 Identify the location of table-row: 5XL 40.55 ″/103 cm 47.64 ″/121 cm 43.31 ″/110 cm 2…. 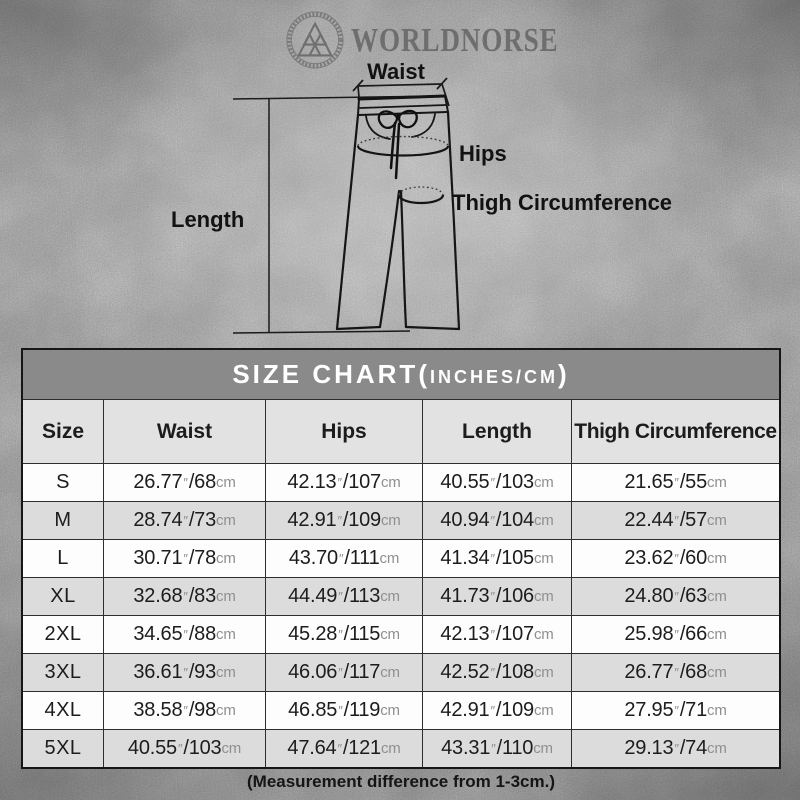
(401, 748).